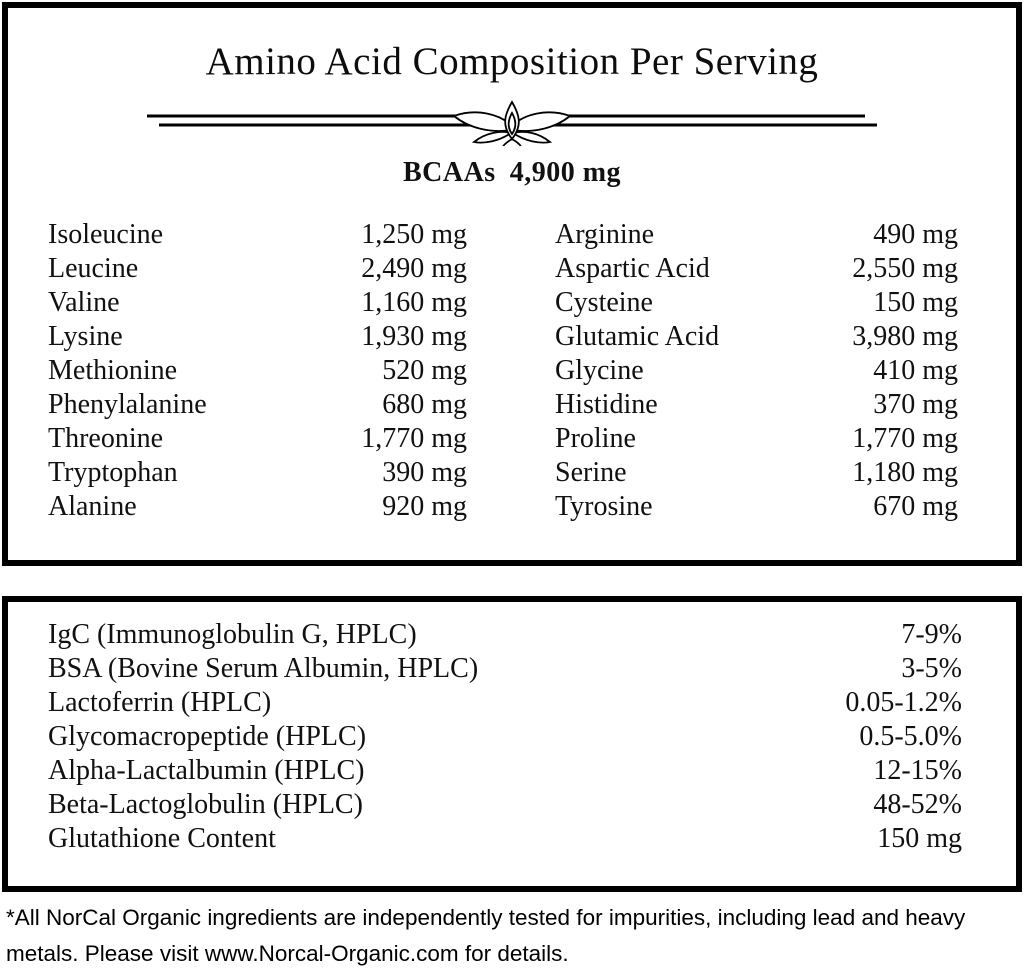 The image size is (1024, 980). Describe the element at coordinates (424, 506) in the screenshot. I see `amino-value: 920 mg` at that location.